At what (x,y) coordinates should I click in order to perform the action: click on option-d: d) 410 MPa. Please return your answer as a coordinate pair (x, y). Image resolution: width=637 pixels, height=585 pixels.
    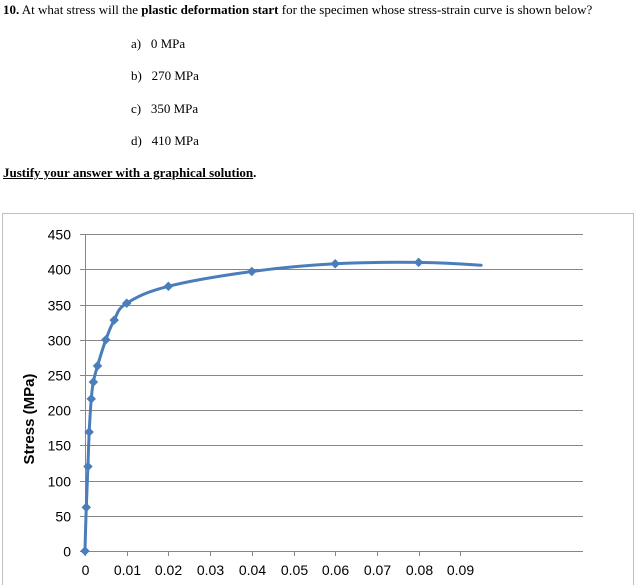
    Looking at the image, I should click on (165, 141).